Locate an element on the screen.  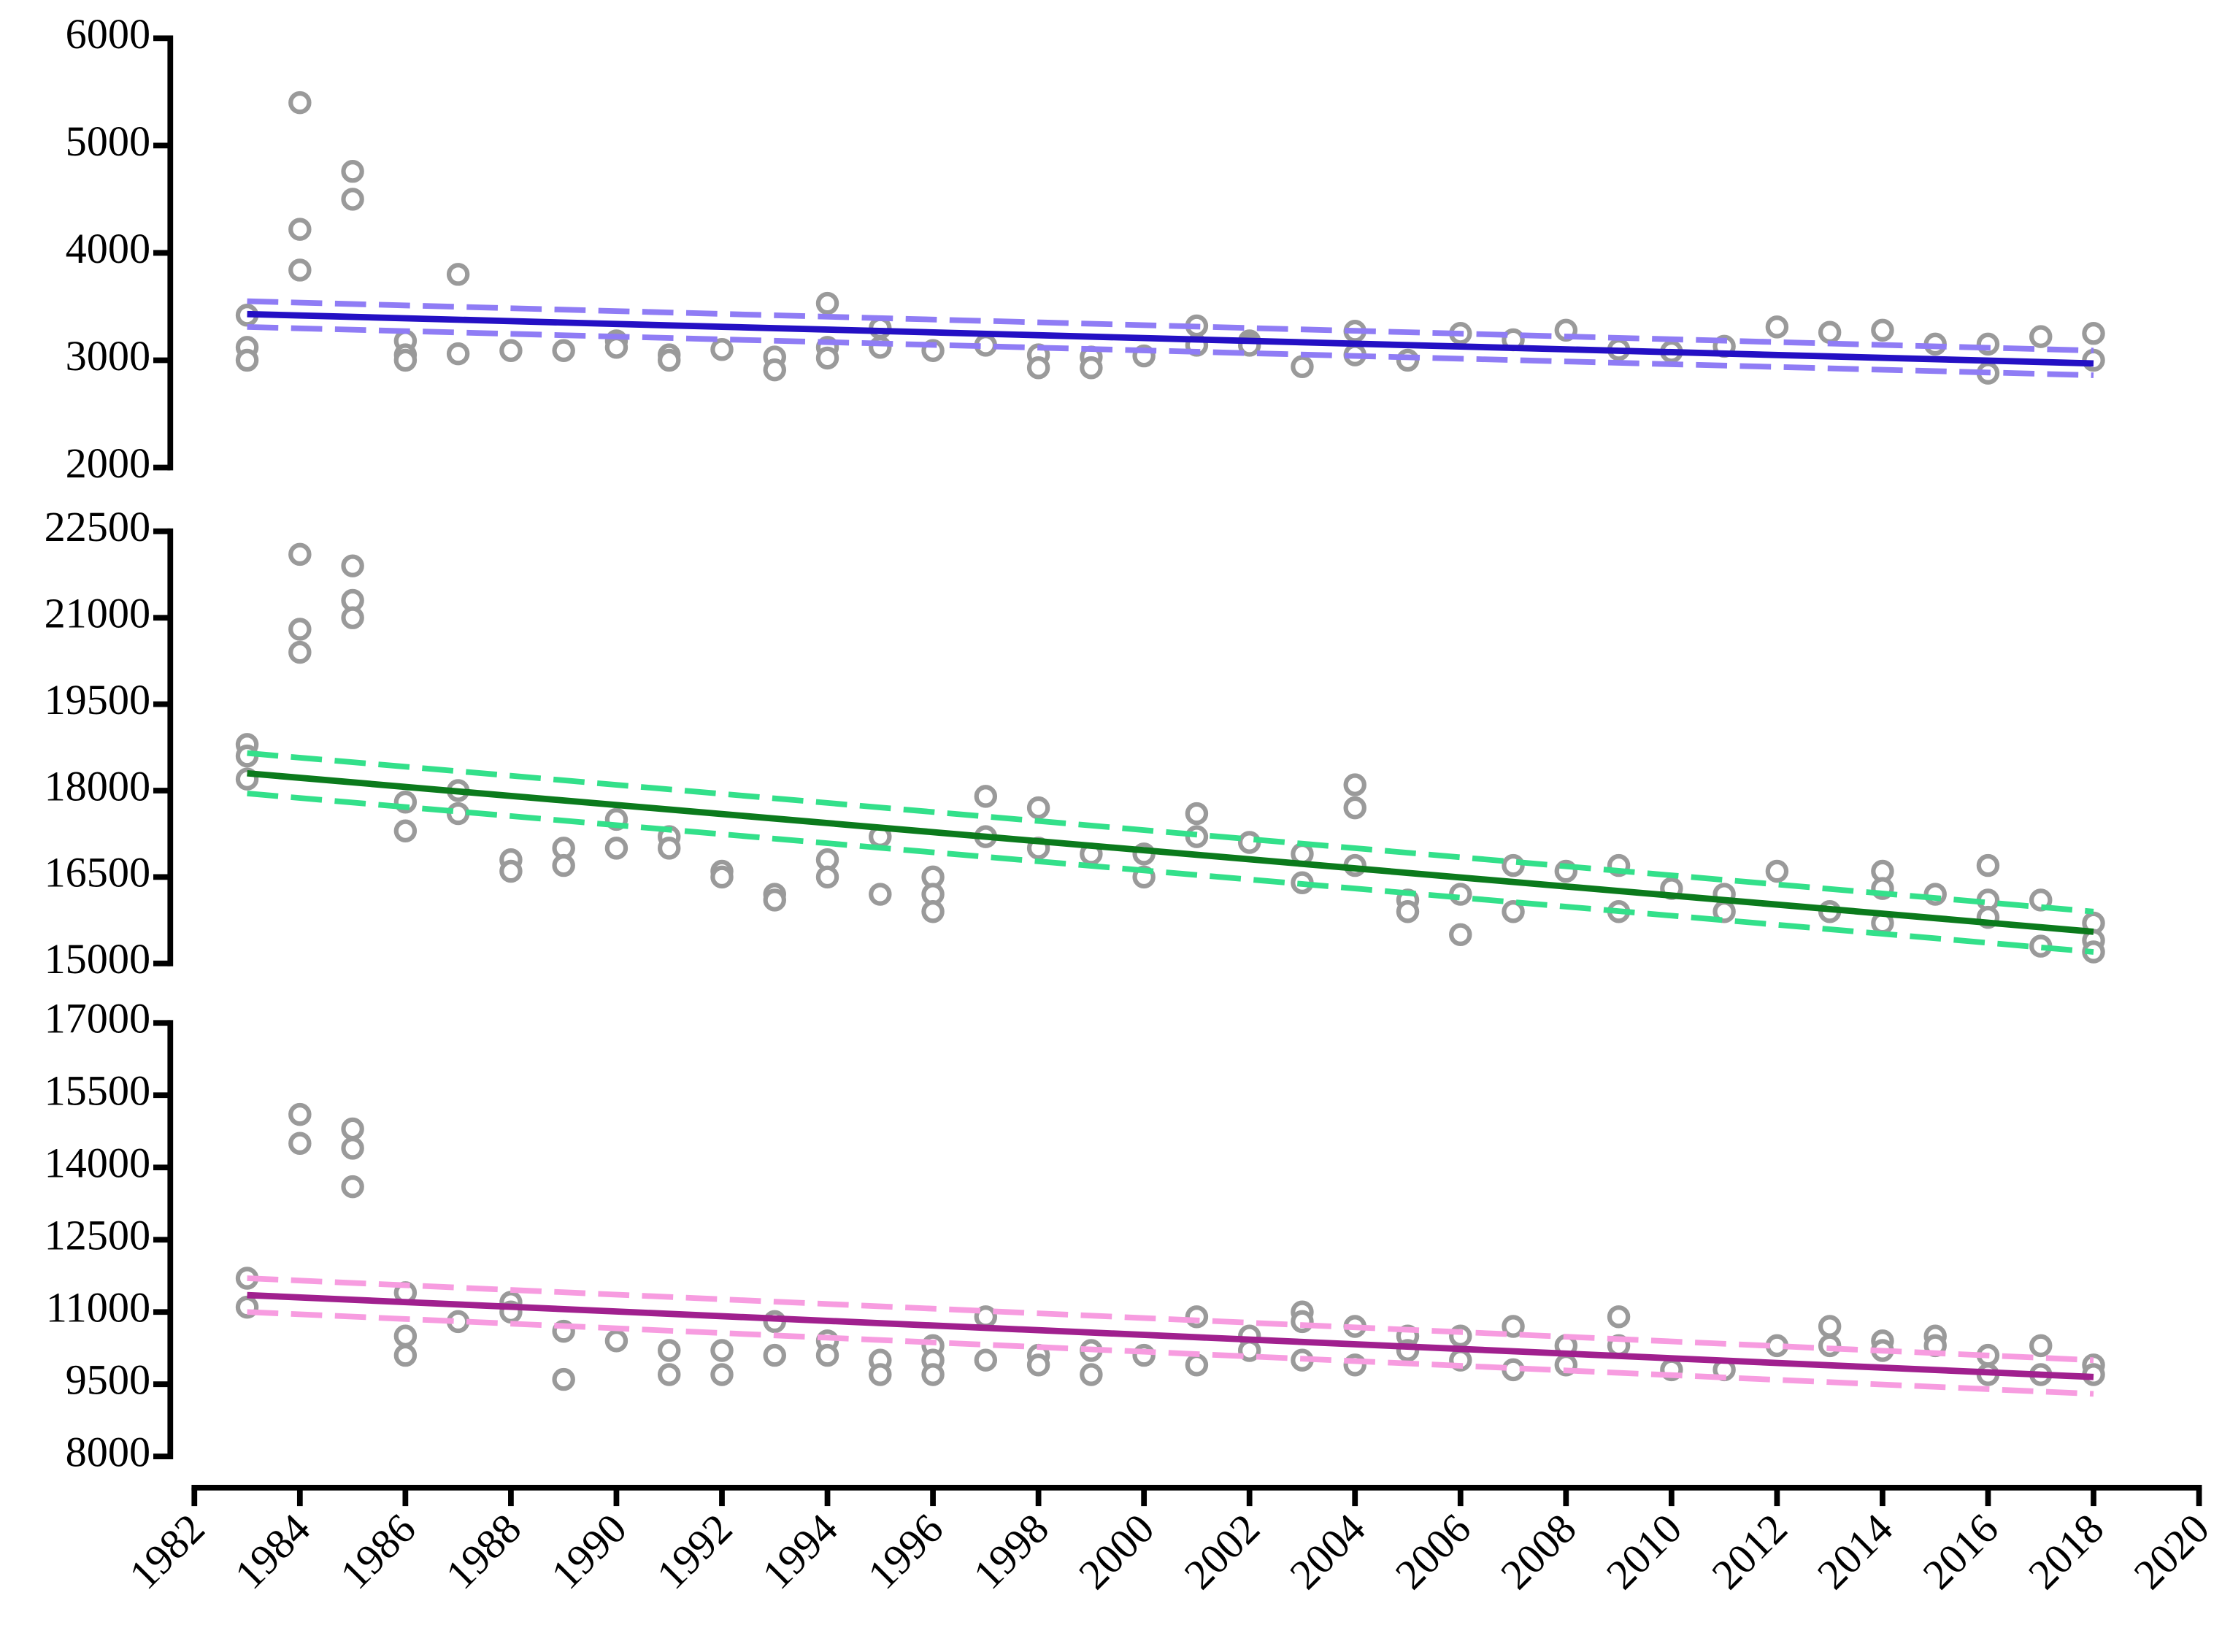
y-tick-label: 19500 is located at coordinates (98, 700).